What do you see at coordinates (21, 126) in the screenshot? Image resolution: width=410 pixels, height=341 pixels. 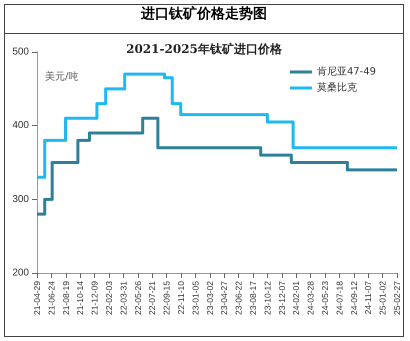 I see `y-tick-label: 400` at bounding box center [21, 126].